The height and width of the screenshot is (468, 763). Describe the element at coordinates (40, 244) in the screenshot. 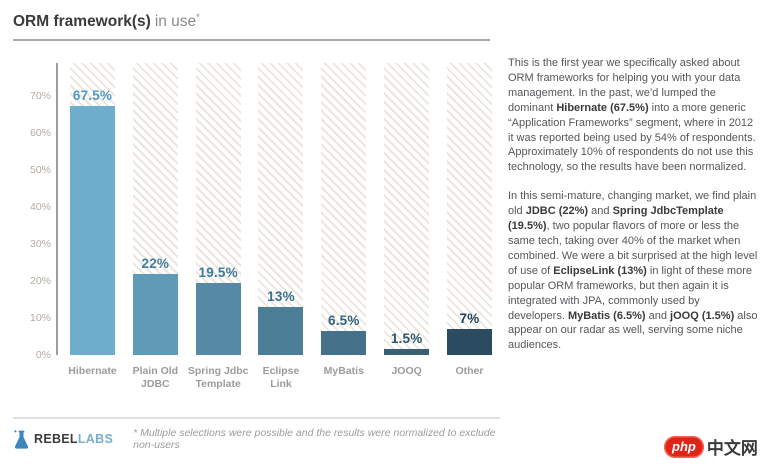

I see `y-axis-tick: 30%` at that location.